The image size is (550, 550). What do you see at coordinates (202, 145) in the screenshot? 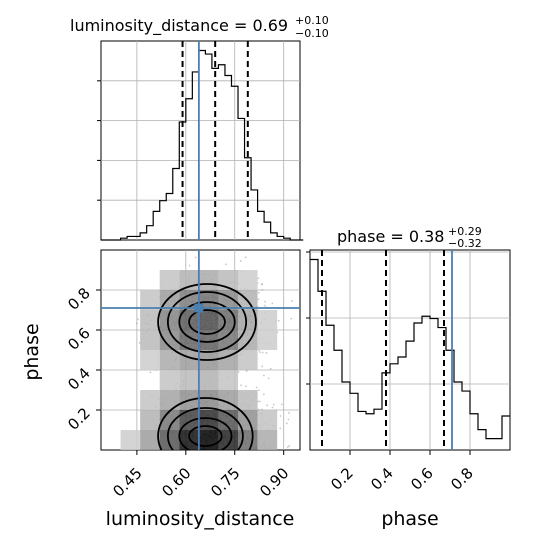
I see `luminosity-distance-hist-steps` at bounding box center [202, 145].